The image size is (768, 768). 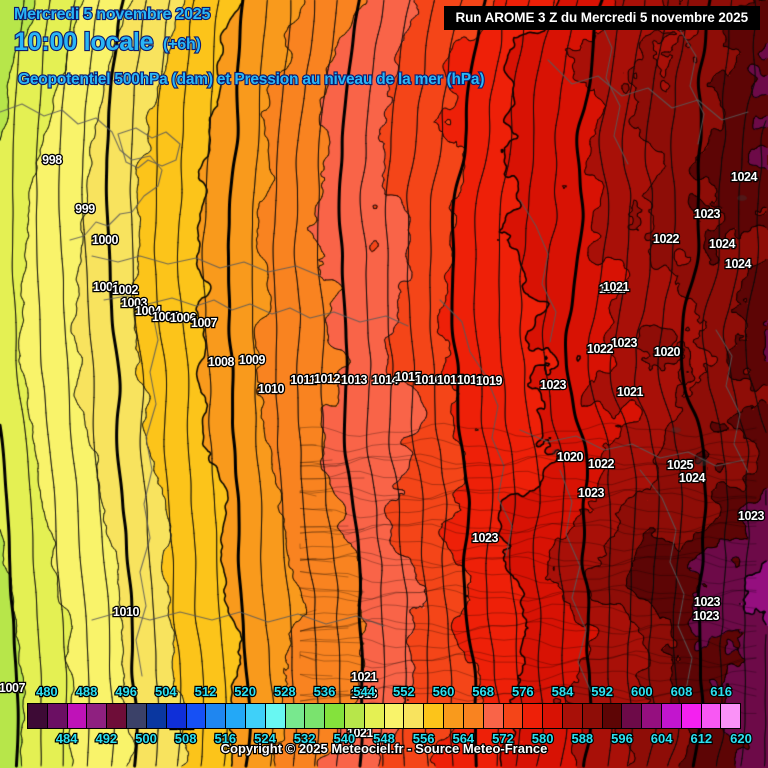 What do you see at coordinates (483, 691) in the screenshot?
I see `colorbar-tick-label: 568` at bounding box center [483, 691].